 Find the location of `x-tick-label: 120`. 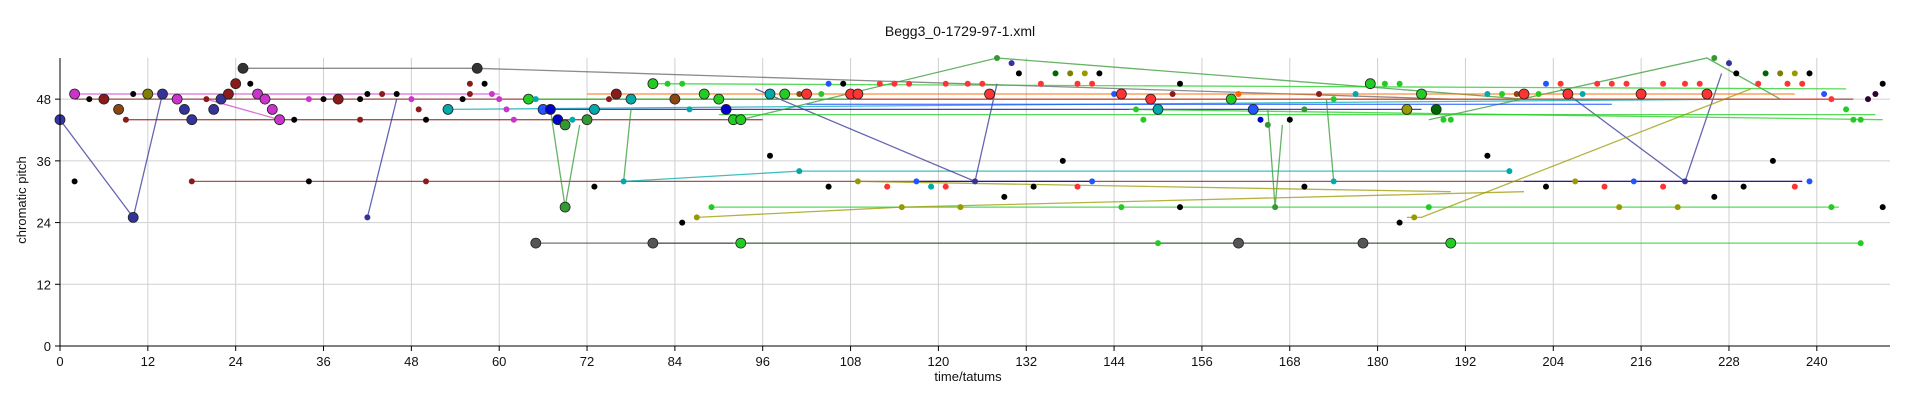

x-tick-label: 120 is located at coordinates (939, 361).